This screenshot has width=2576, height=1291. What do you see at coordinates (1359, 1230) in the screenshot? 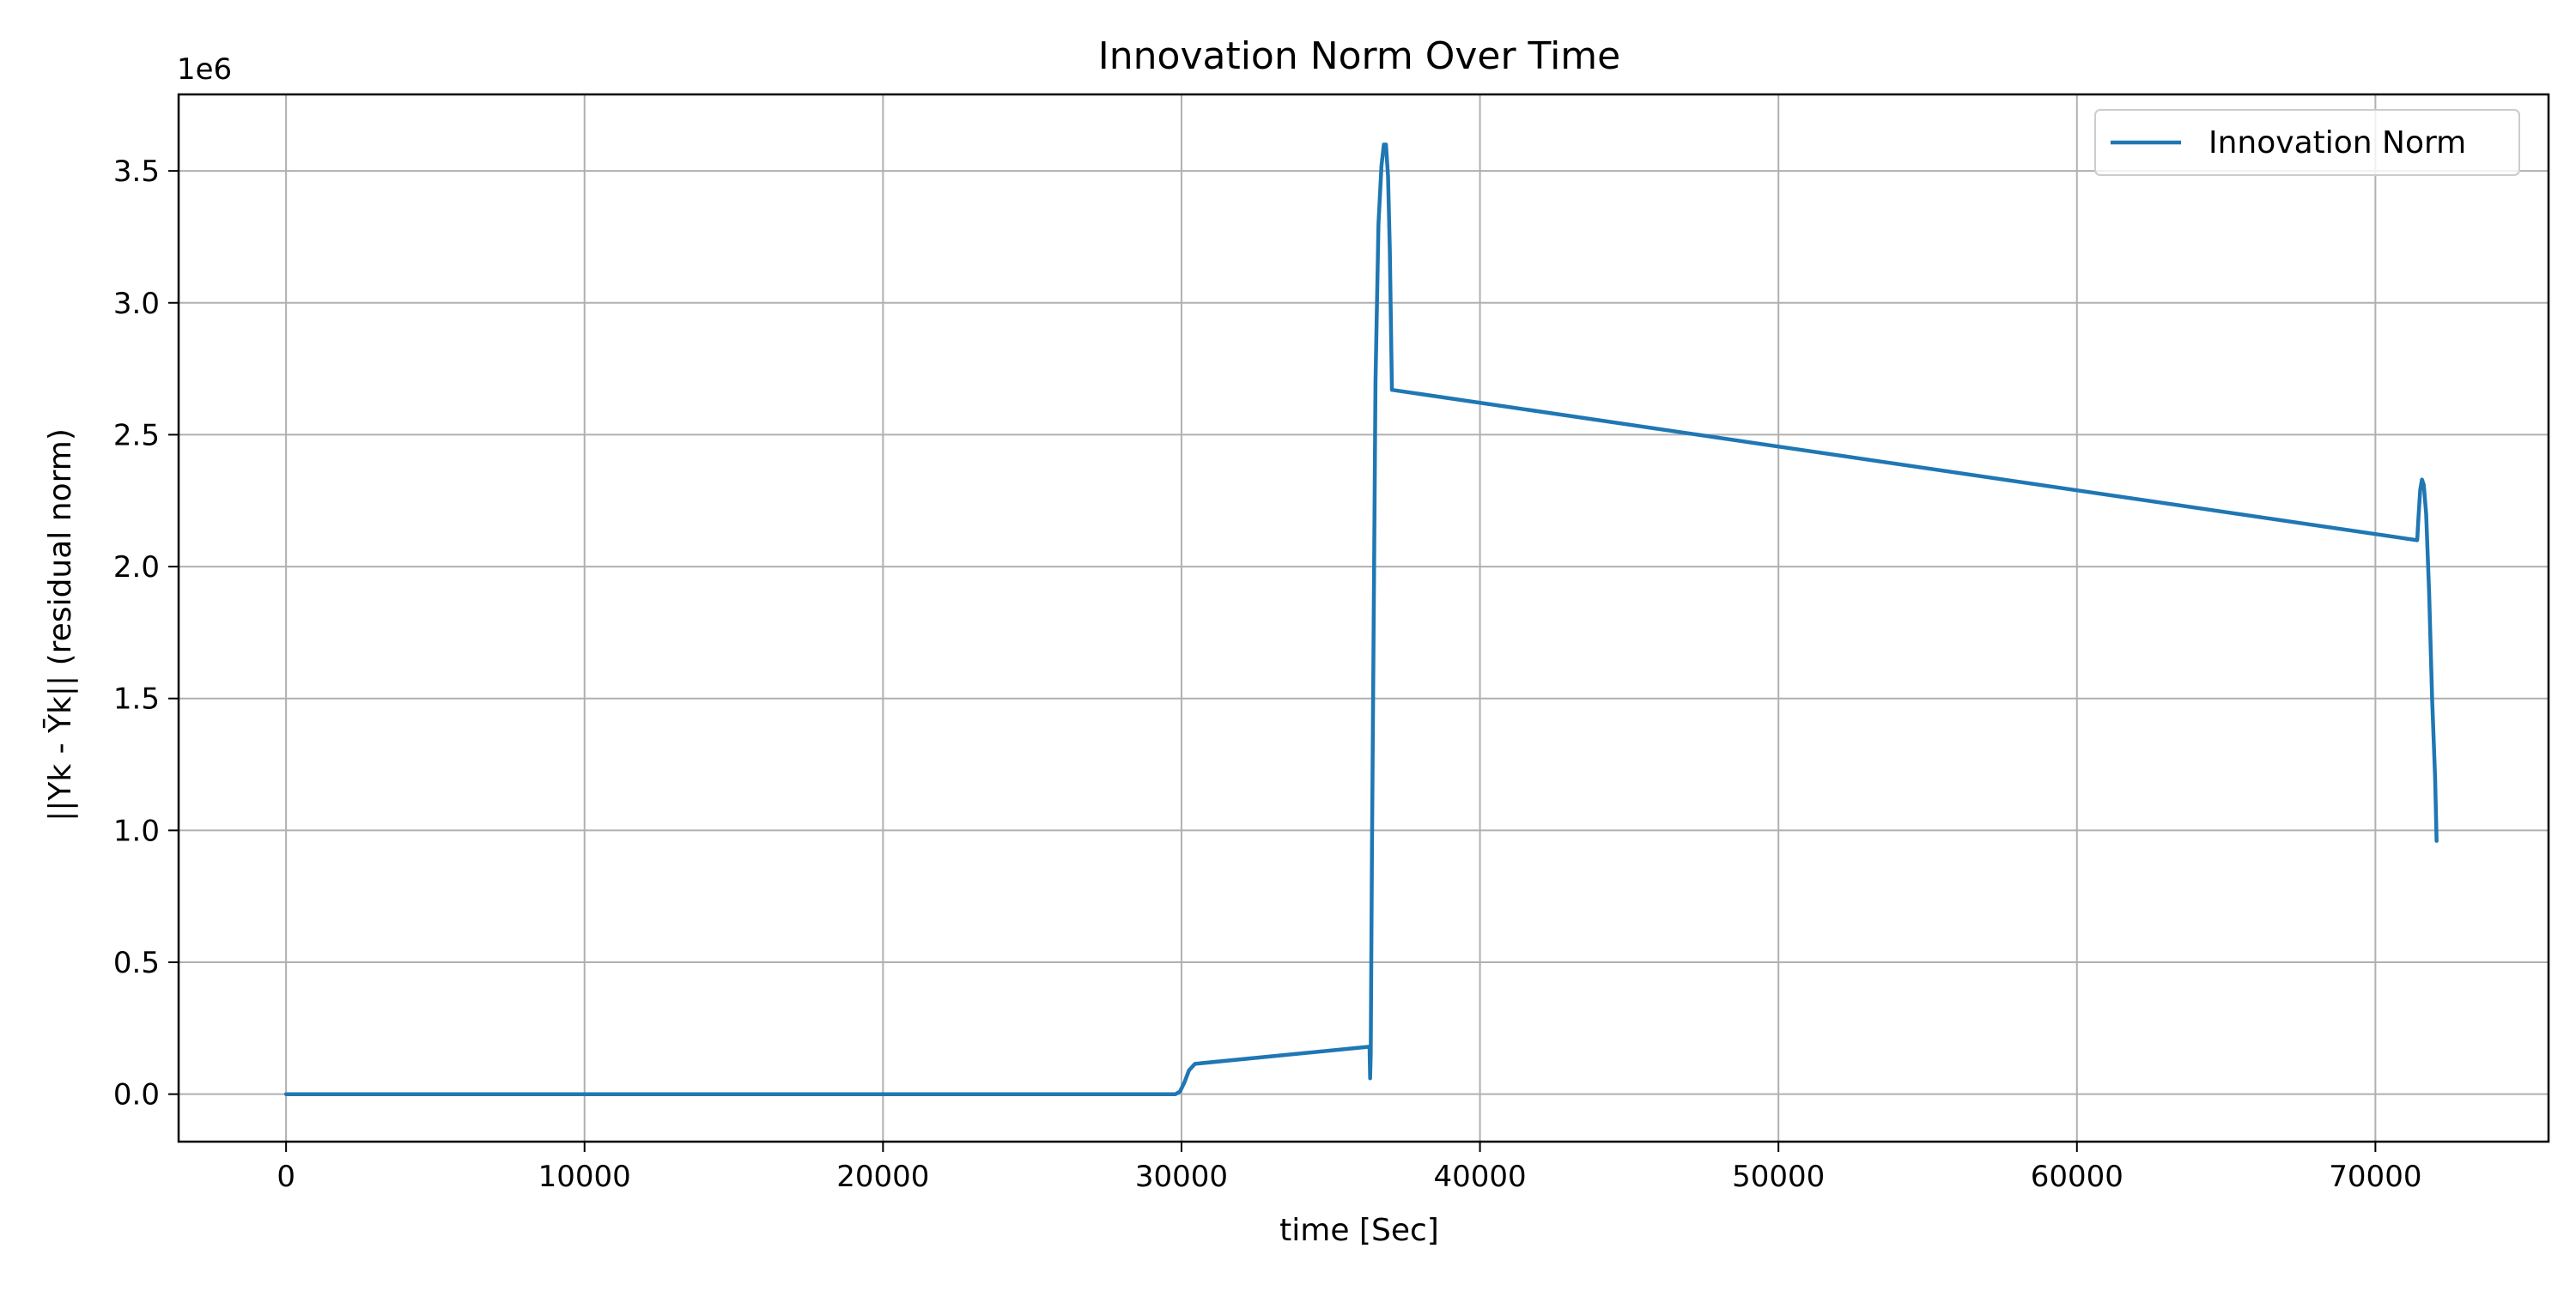
I see `x-axis-label: time [Sec]` at bounding box center [1359, 1230].